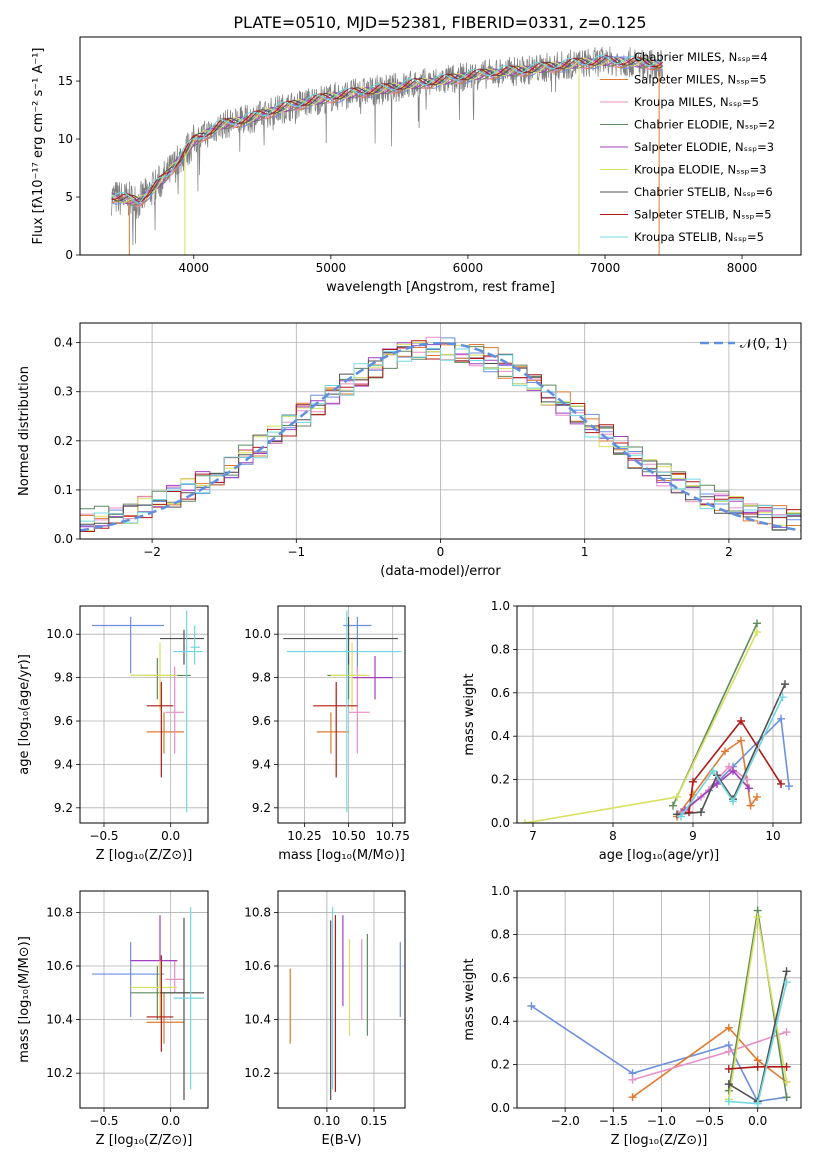 The image size is (819, 1170). What do you see at coordinates (69, 255) in the screenshot?
I see `y-tick-label: 0` at bounding box center [69, 255].